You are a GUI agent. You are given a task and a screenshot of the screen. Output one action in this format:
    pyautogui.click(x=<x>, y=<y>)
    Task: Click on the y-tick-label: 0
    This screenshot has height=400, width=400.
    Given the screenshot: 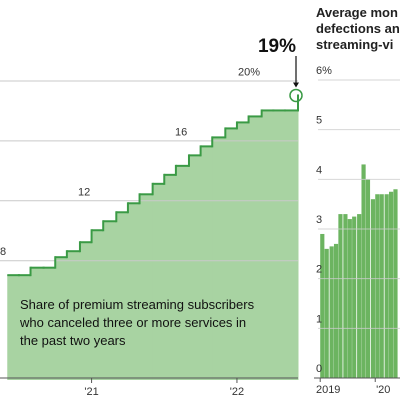 What is the action you would take?
    pyautogui.click(x=319, y=369)
    